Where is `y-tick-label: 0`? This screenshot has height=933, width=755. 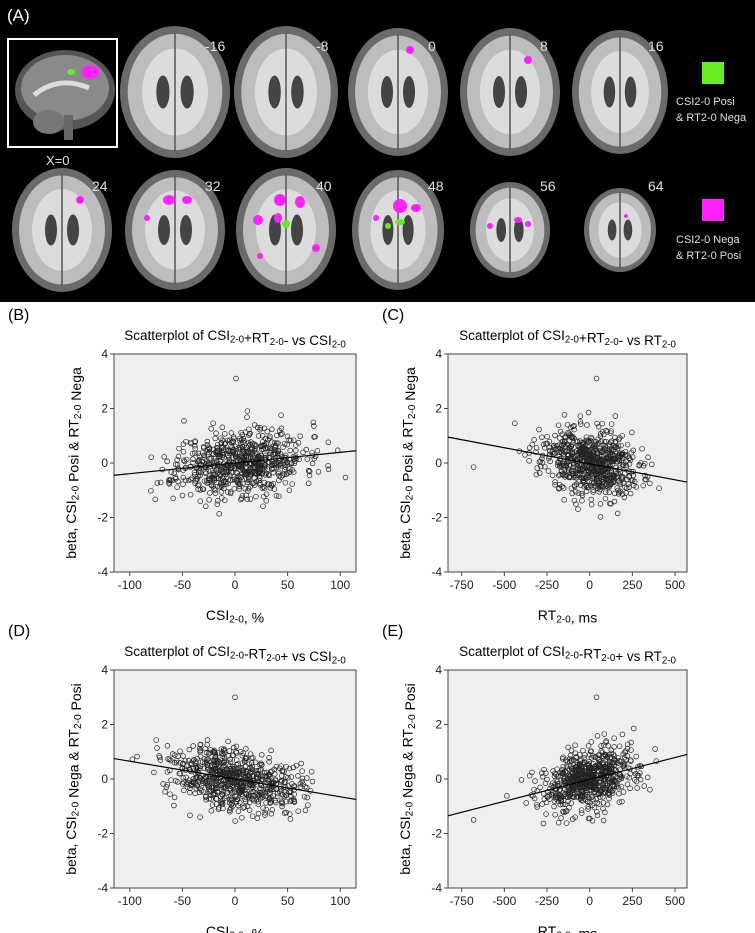
y-tick-label: 0 is located at coordinates (104, 463).